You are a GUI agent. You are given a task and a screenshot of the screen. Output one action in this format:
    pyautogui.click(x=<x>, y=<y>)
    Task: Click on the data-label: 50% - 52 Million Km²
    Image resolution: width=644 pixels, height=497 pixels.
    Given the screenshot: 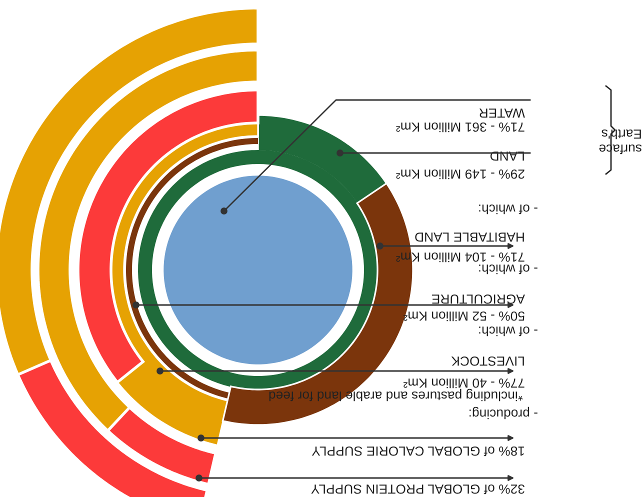 What is the action you would take?
    pyautogui.click(x=464, y=316)
    